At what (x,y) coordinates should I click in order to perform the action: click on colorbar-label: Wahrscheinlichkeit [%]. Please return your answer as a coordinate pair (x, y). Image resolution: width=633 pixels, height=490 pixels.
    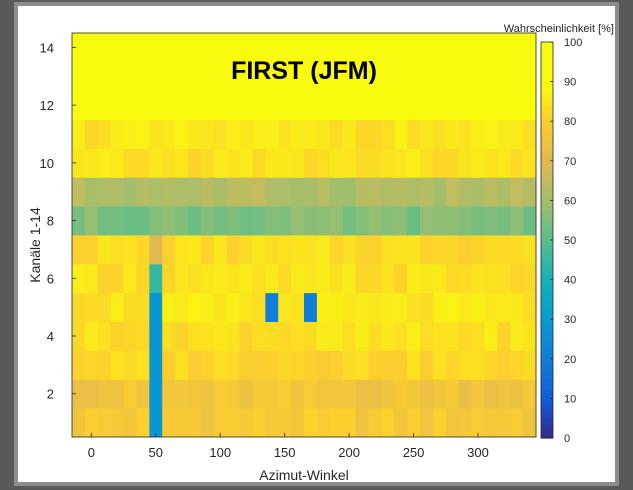
    Looking at the image, I should click on (559, 29).